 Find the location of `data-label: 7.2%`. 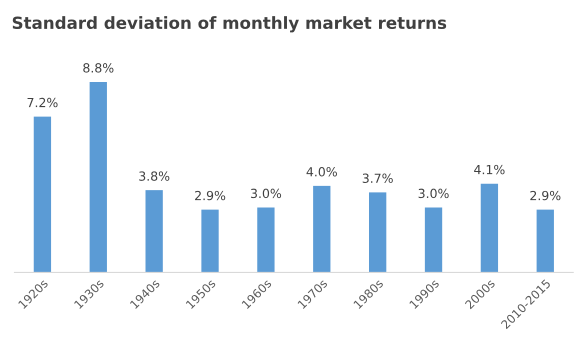

data-label: 7.2% is located at coordinates (43, 103).